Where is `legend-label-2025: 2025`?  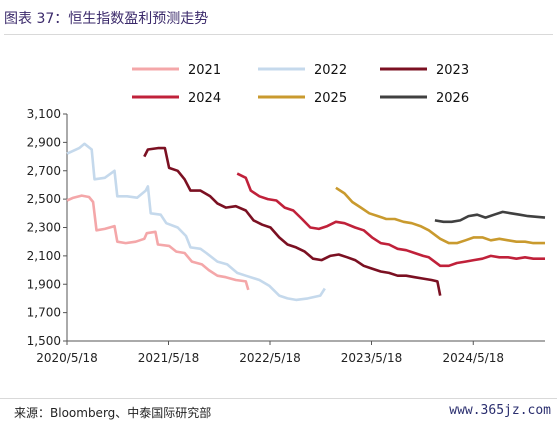
legend-label-2025: 2025 is located at coordinates (330, 98).